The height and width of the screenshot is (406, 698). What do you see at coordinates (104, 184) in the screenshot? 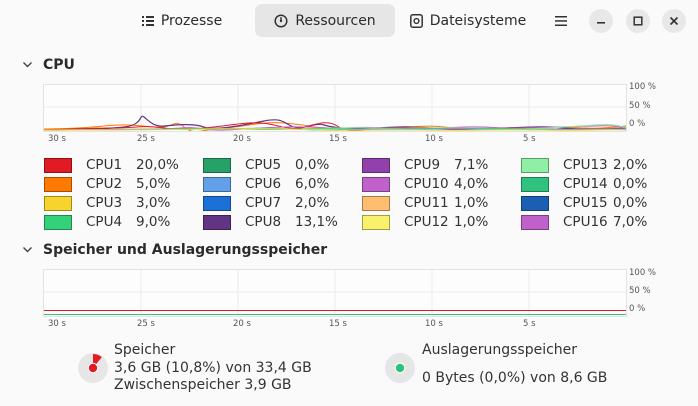
I see `cpu-name: CPU2` at bounding box center [104, 184].